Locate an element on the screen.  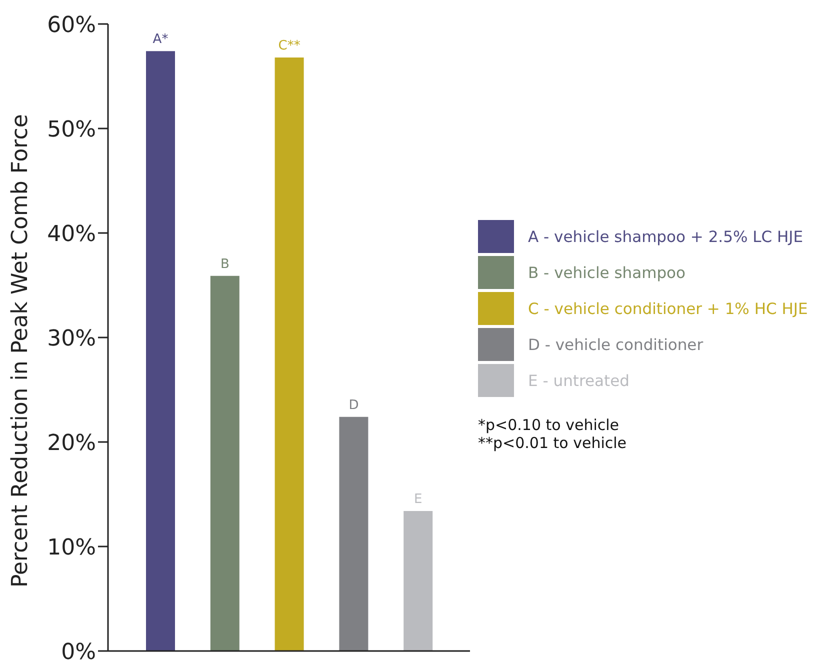
data-label: B is located at coordinates (225, 264).